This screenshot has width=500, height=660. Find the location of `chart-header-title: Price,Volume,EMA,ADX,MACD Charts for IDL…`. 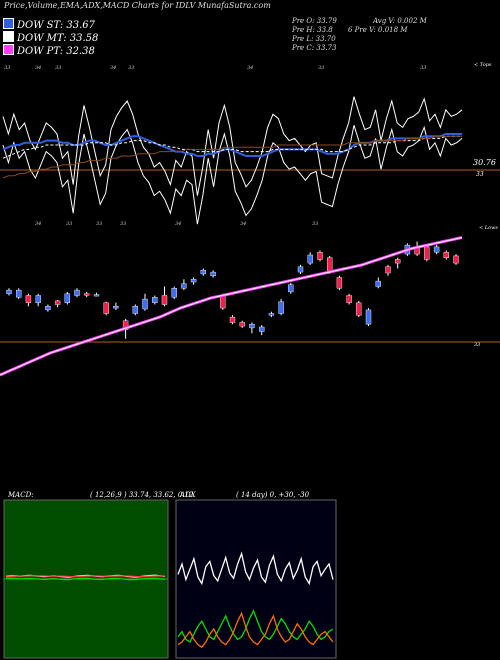

chart-header-title: Price,Volume,EMA,ADX,MACD Charts for IDL… is located at coordinates (137, 5).